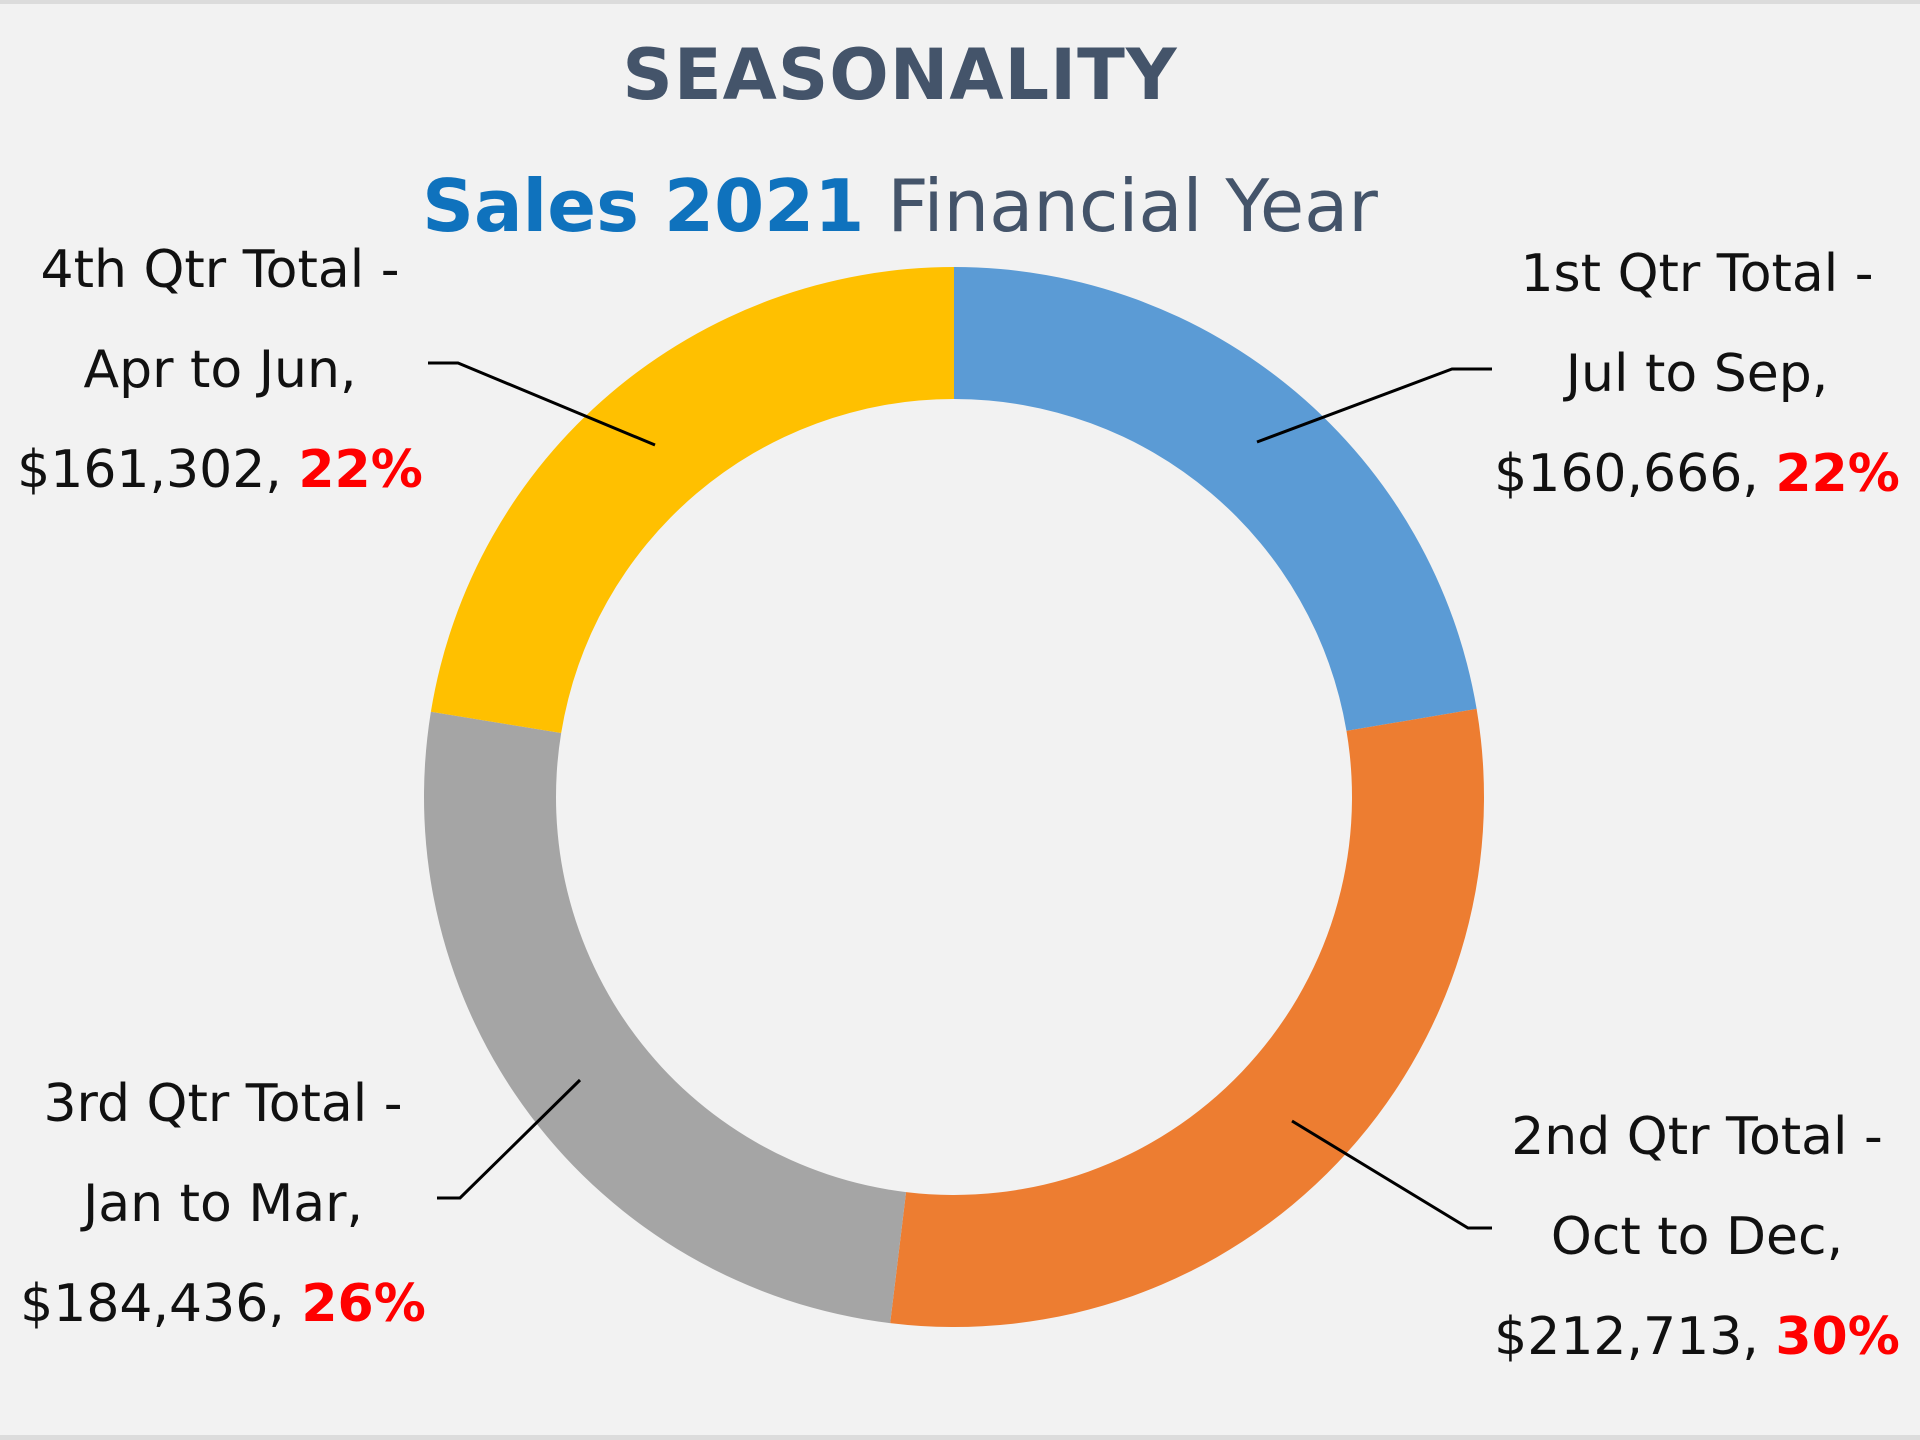 This screenshot has width=1920, height=1440. I want to click on label-line: $160,666, 22%, so click(1697, 474).